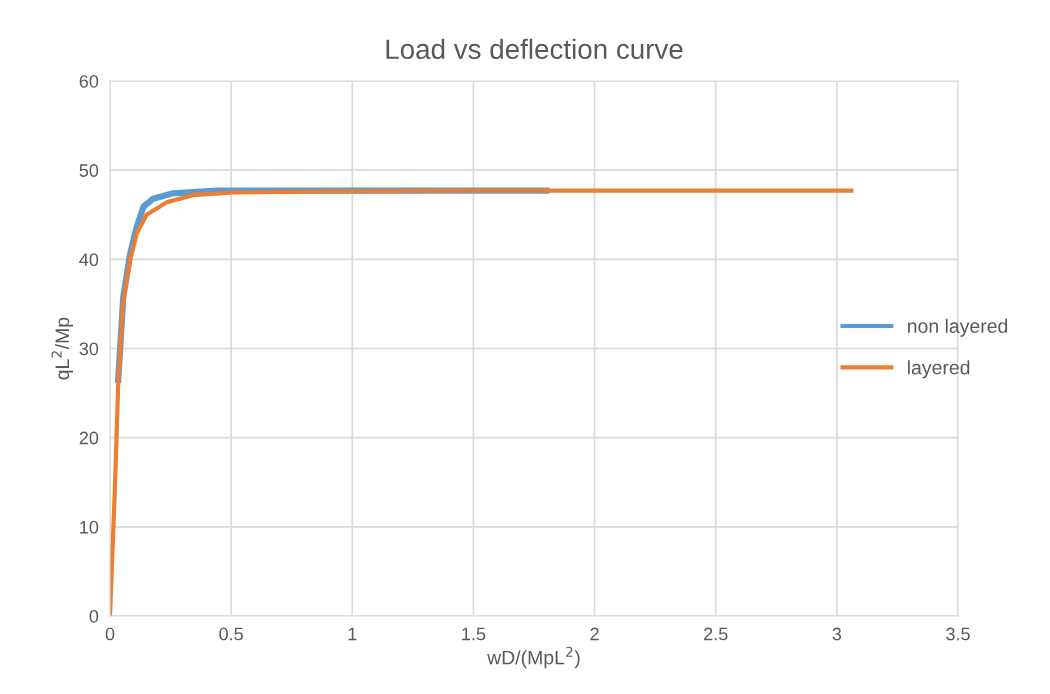 The image size is (1050, 694). What do you see at coordinates (837, 634) in the screenshot?
I see `x-tick-label: 3` at bounding box center [837, 634].